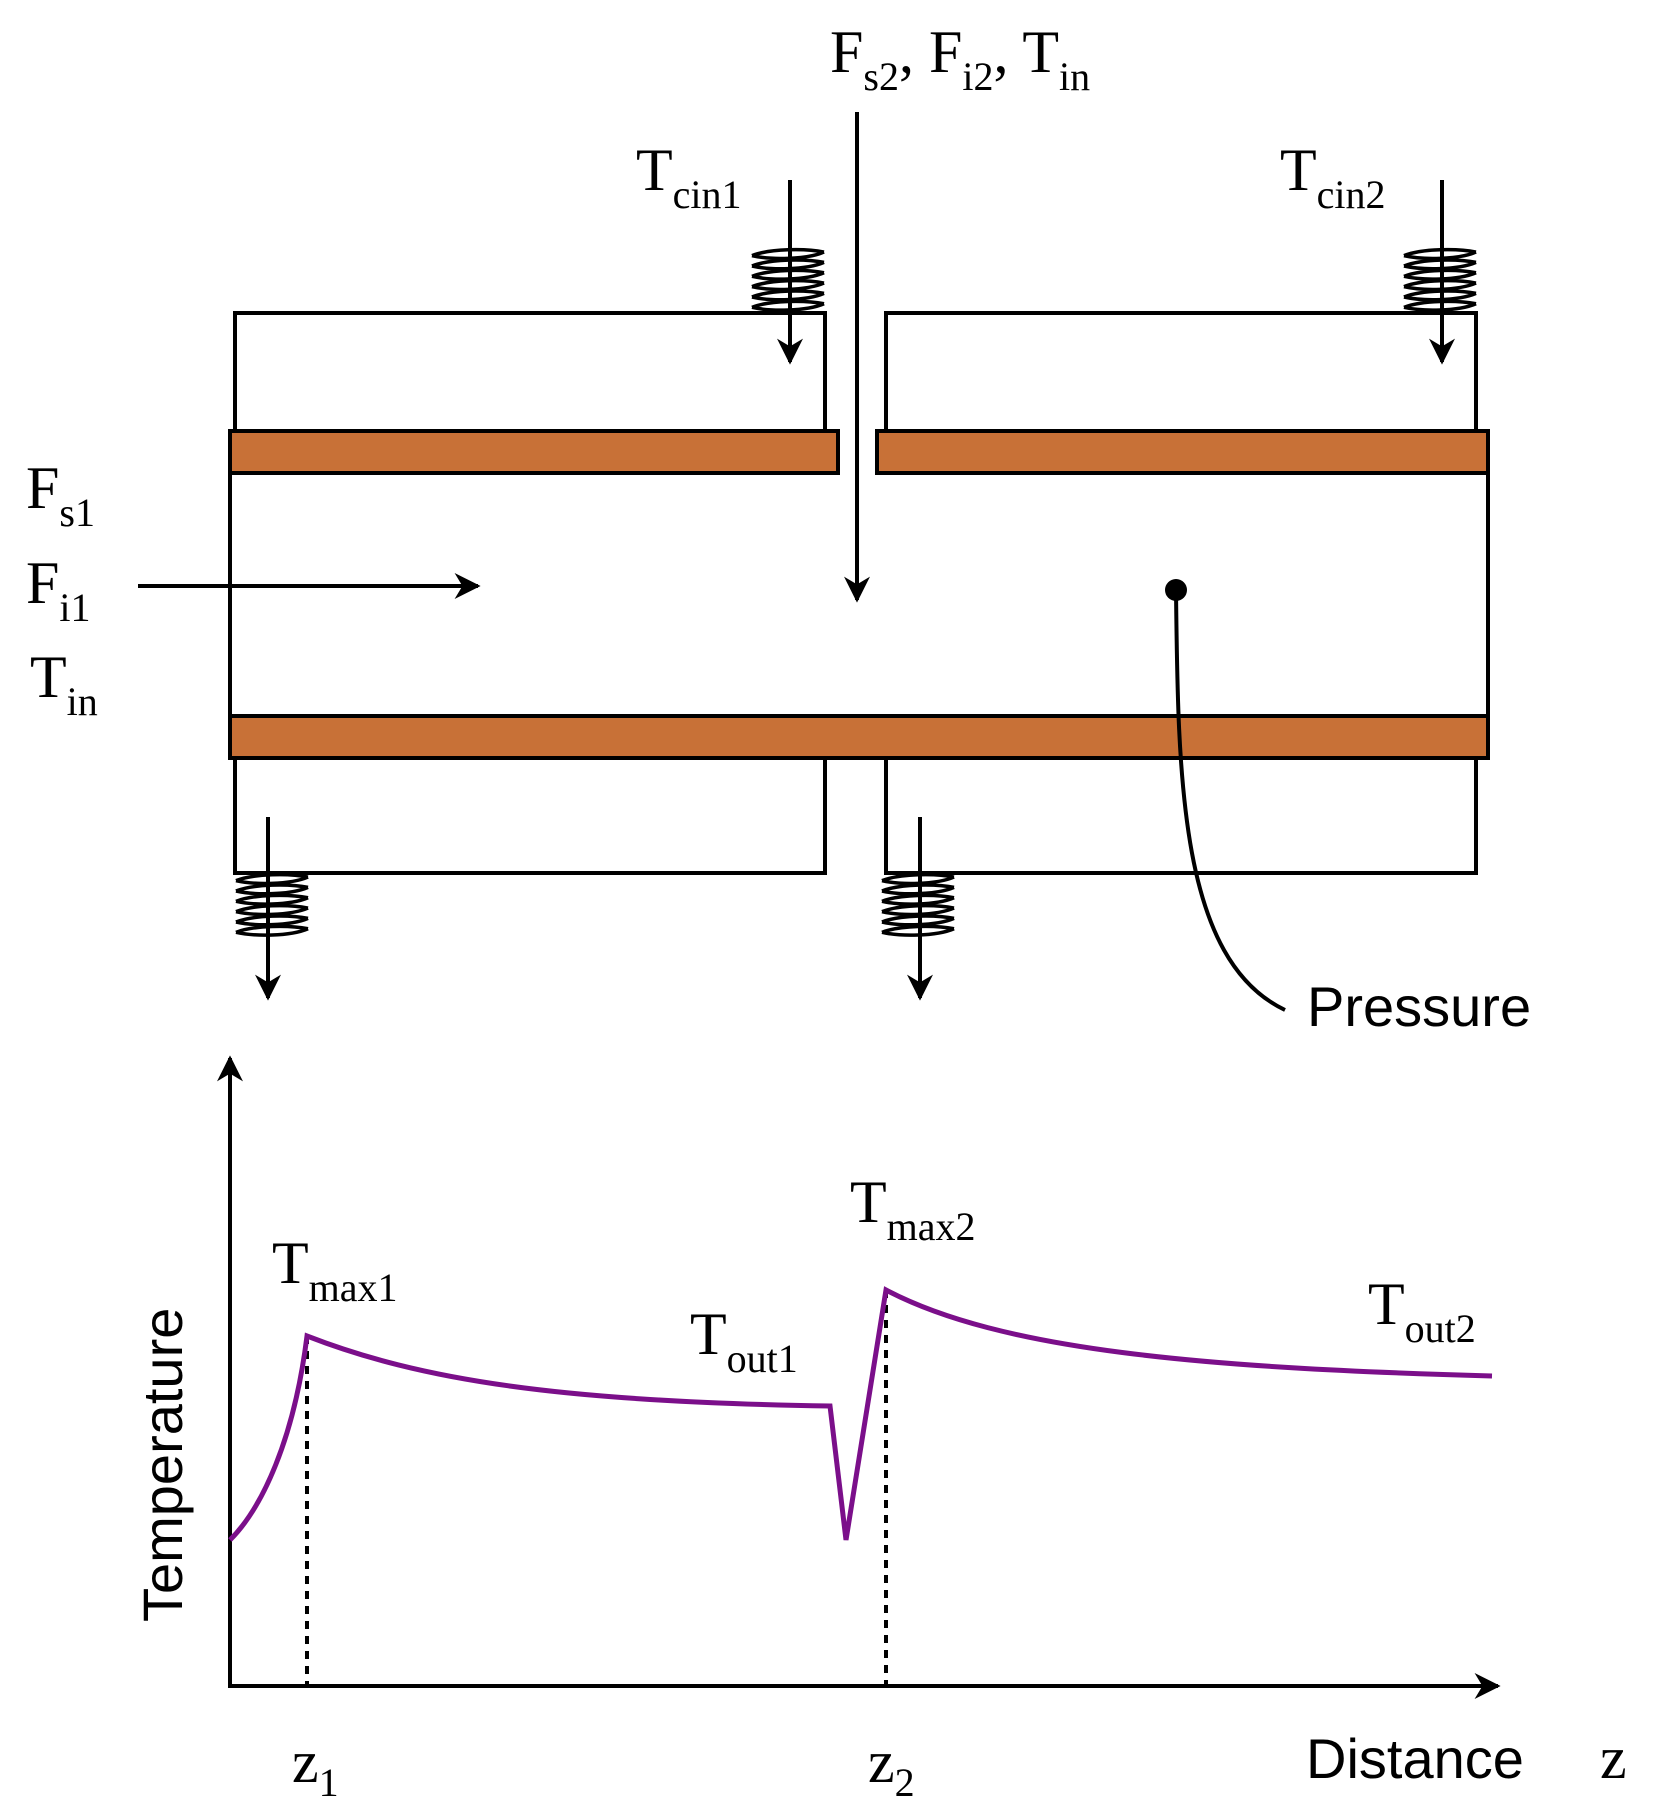  What do you see at coordinates (859, 737) in the screenshot?
I see `reactor-wall-bottom` at bounding box center [859, 737].